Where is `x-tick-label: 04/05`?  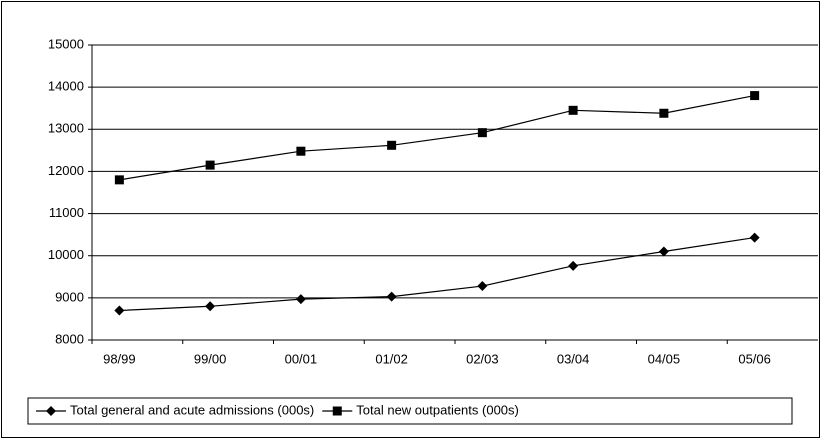 x-tick-label: 04/05 is located at coordinates (664, 358).